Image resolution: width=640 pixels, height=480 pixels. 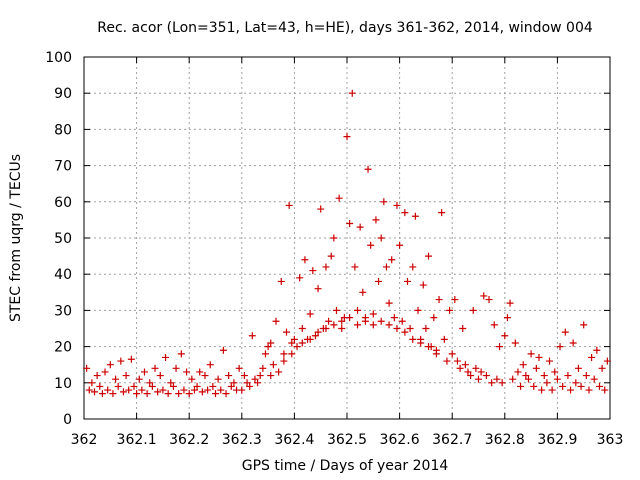 I want to click on x-tick-label: 362.1, so click(x=137, y=440).